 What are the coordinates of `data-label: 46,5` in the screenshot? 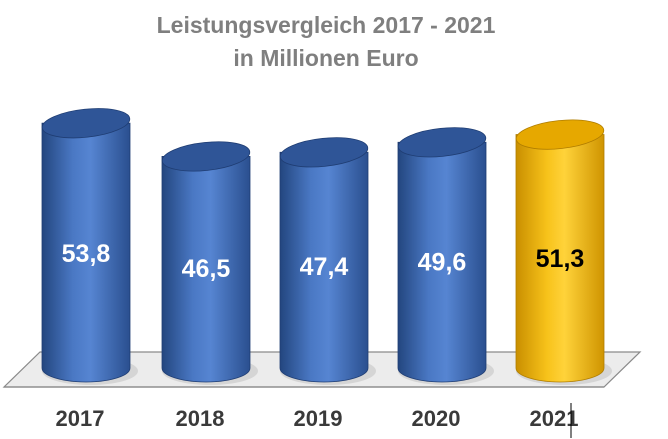 It's located at (206, 269).